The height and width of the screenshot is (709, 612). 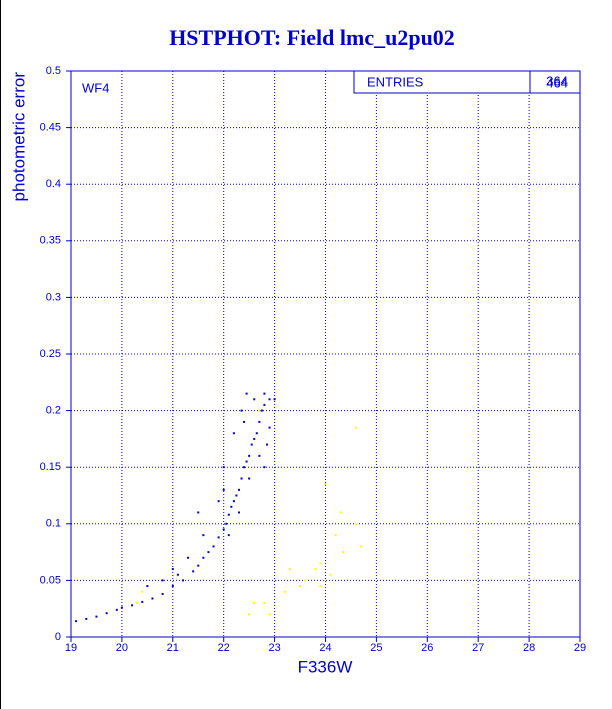 What do you see at coordinates (395, 81) in the screenshot?
I see `stats-label: ENTRIES` at bounding box center [395, 81].